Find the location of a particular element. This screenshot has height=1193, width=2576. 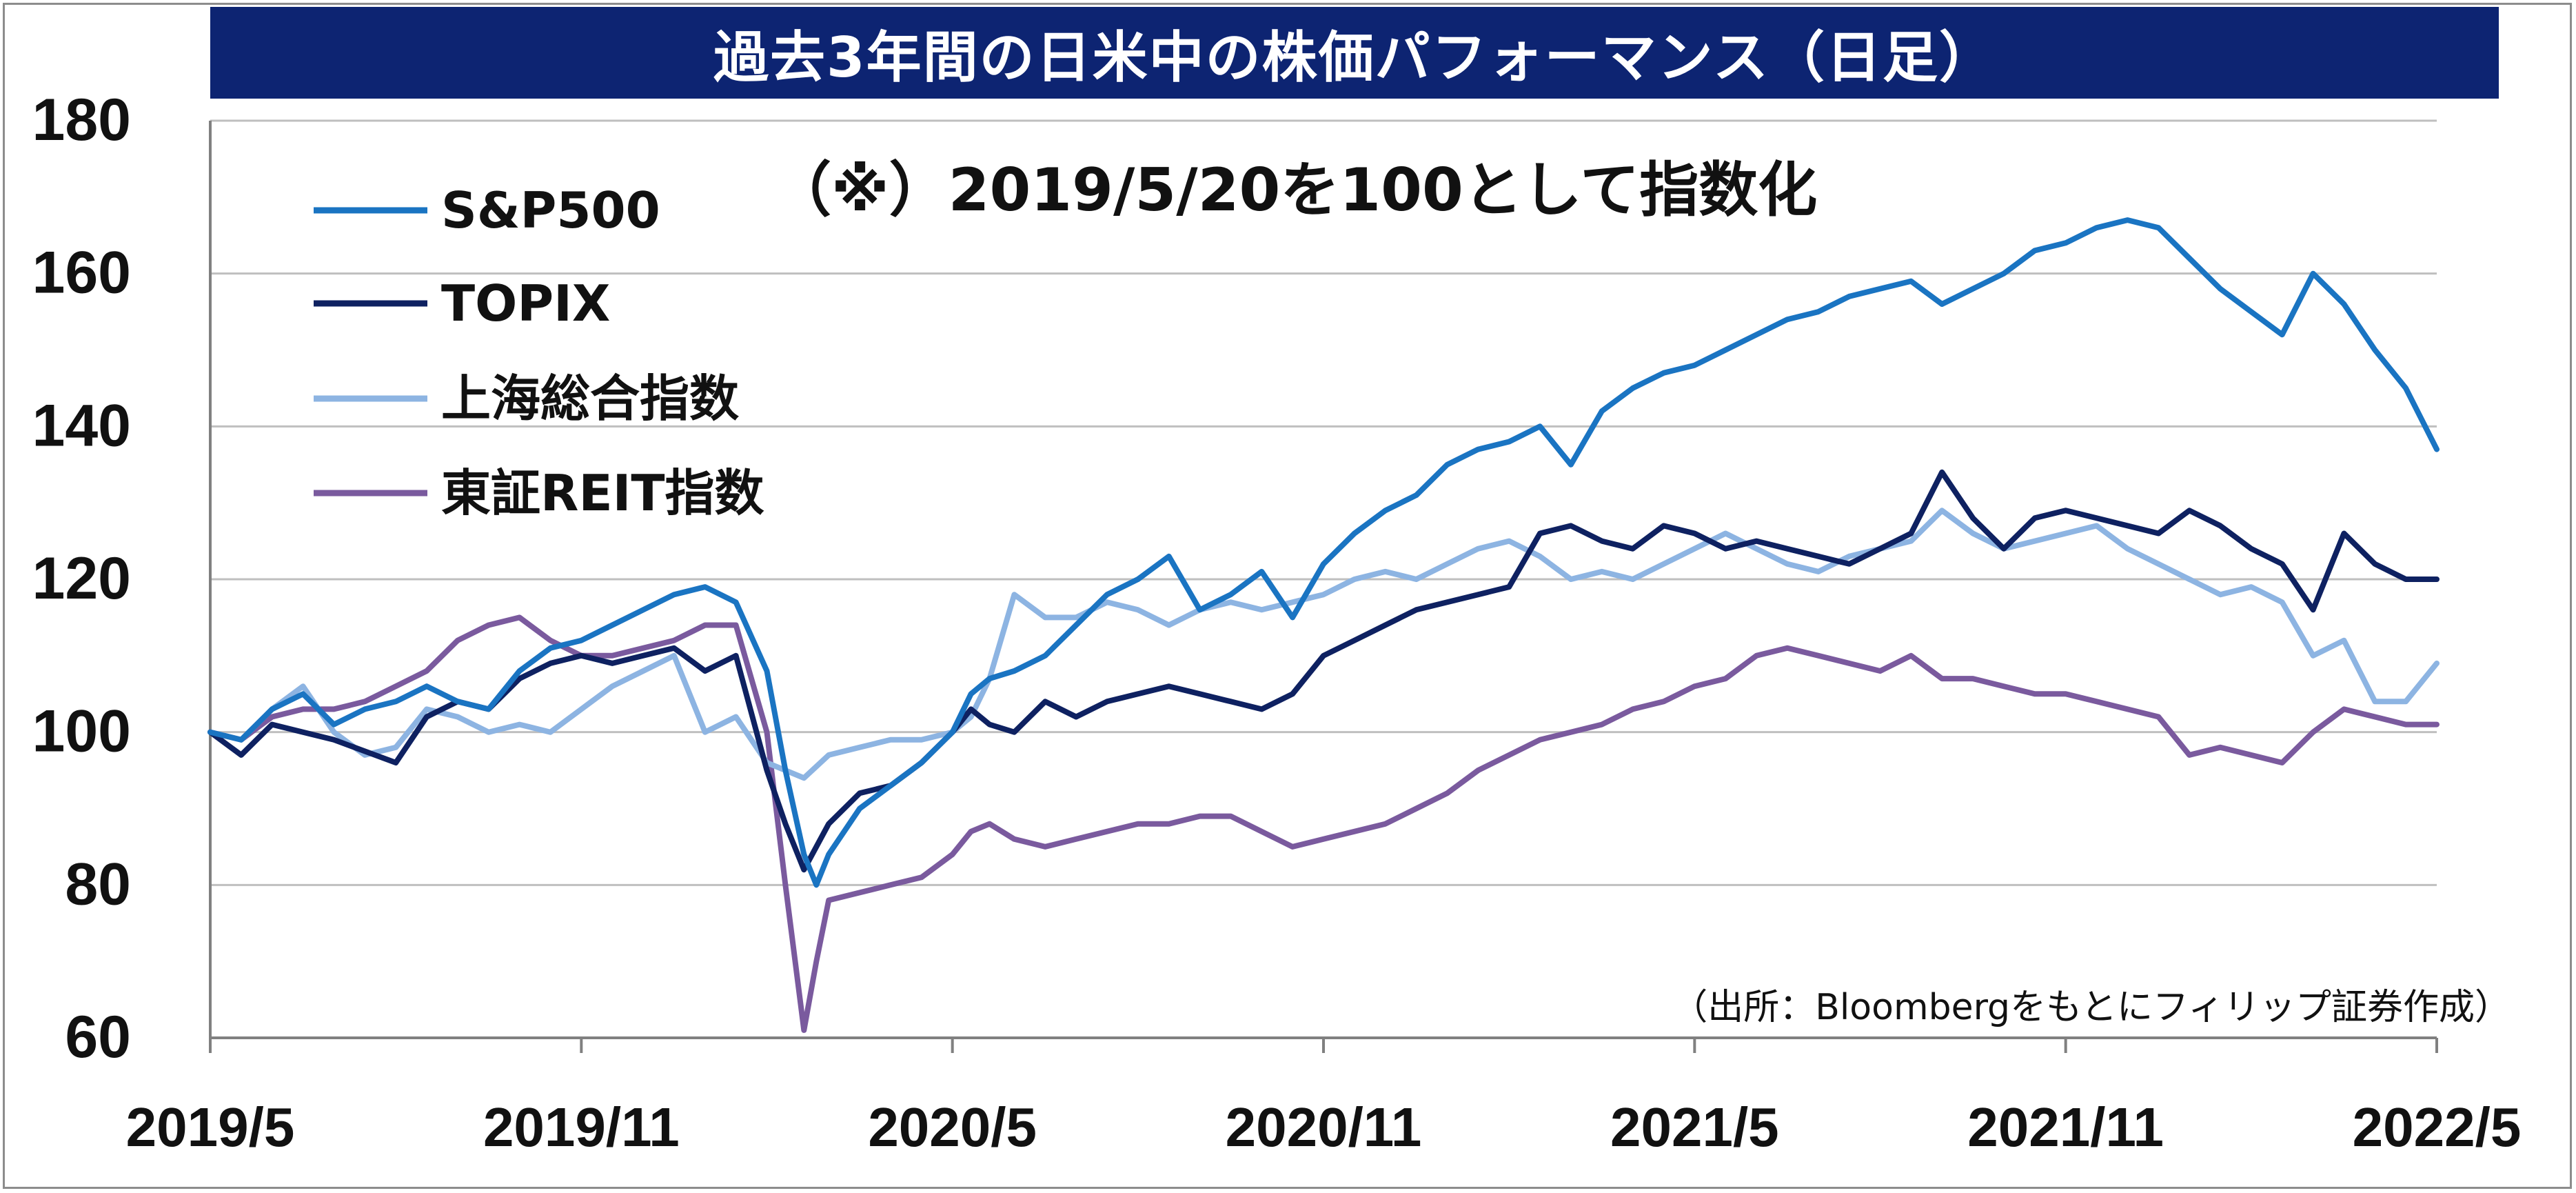

y-tick-label: 100 is located at coordinates (82, 732).